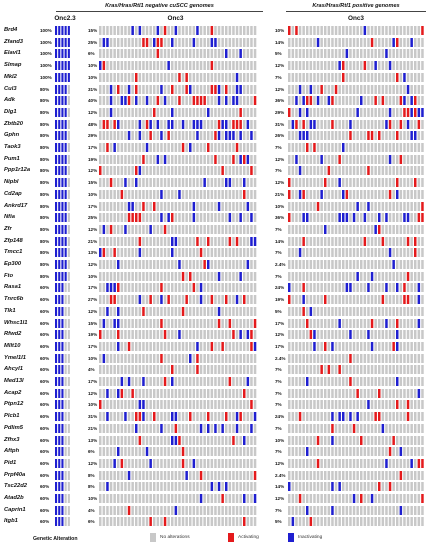  Describe the element at coordinates (215, 54) in the screenshot. I see `table-row: Elavl1 100% 6% 5%` at that location.